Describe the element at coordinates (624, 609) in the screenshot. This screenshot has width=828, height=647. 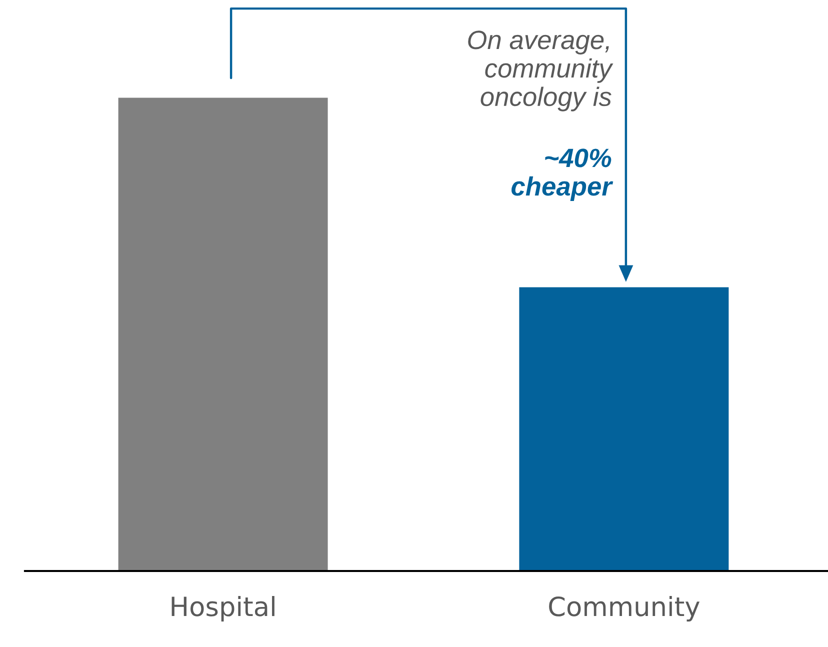
I see `x-tick-label: Community` at that location.